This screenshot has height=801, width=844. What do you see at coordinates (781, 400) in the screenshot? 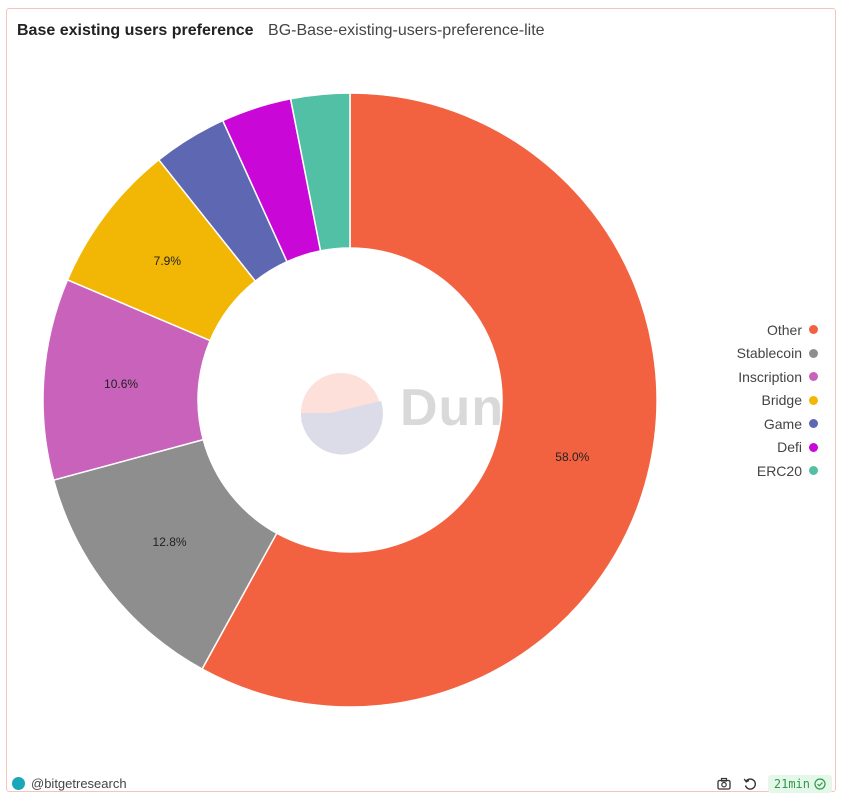
I see `legend-label: Bridge` at bounding box center [781, 400].